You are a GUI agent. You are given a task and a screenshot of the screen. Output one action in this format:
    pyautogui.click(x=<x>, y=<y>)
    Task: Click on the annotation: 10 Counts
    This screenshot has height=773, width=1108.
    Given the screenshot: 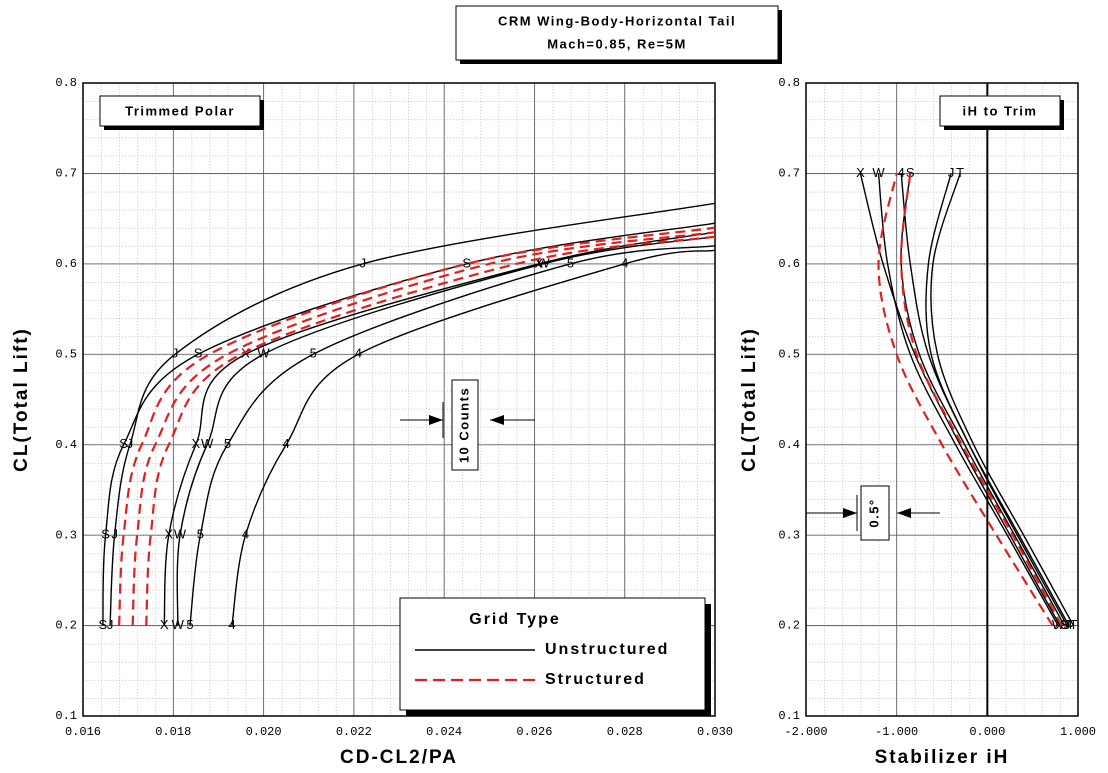 What is the action you would take?
    pyautogui.click(x=463, y=425)
    